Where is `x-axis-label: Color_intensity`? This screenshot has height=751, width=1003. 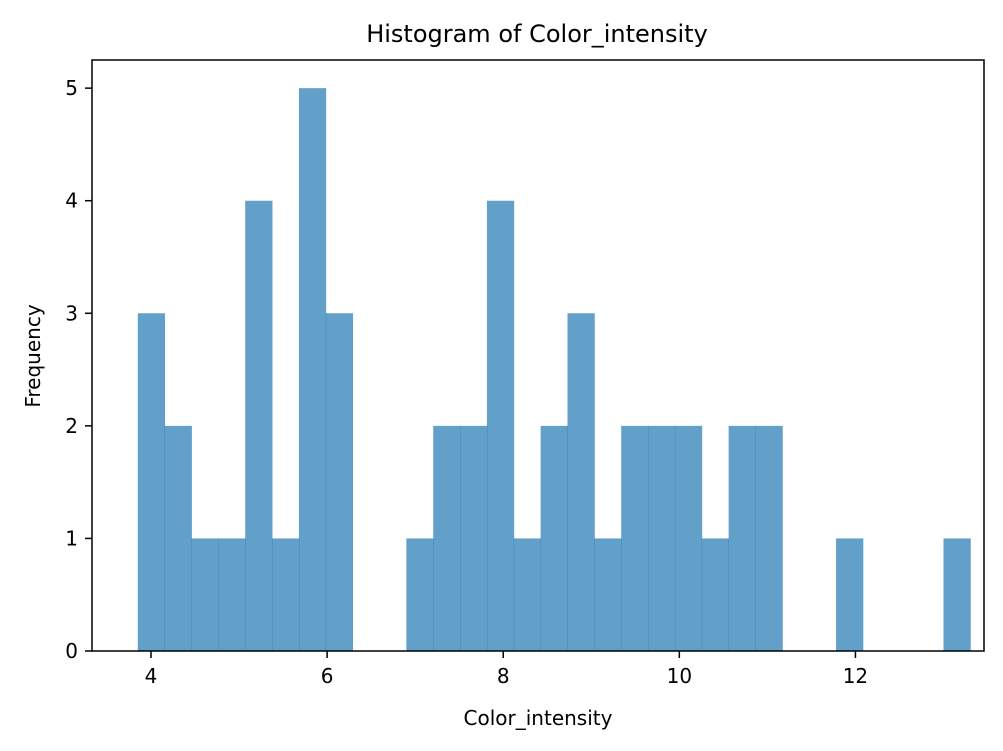 x-axis-label: Color_intensity is located at coordinates (538, 718).